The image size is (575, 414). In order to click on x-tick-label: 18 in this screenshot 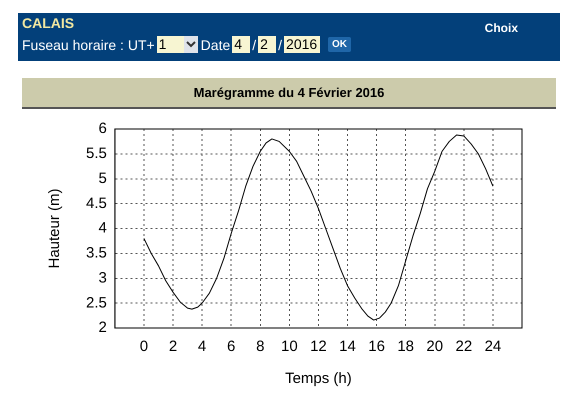, I will do `click(405, 347)`.